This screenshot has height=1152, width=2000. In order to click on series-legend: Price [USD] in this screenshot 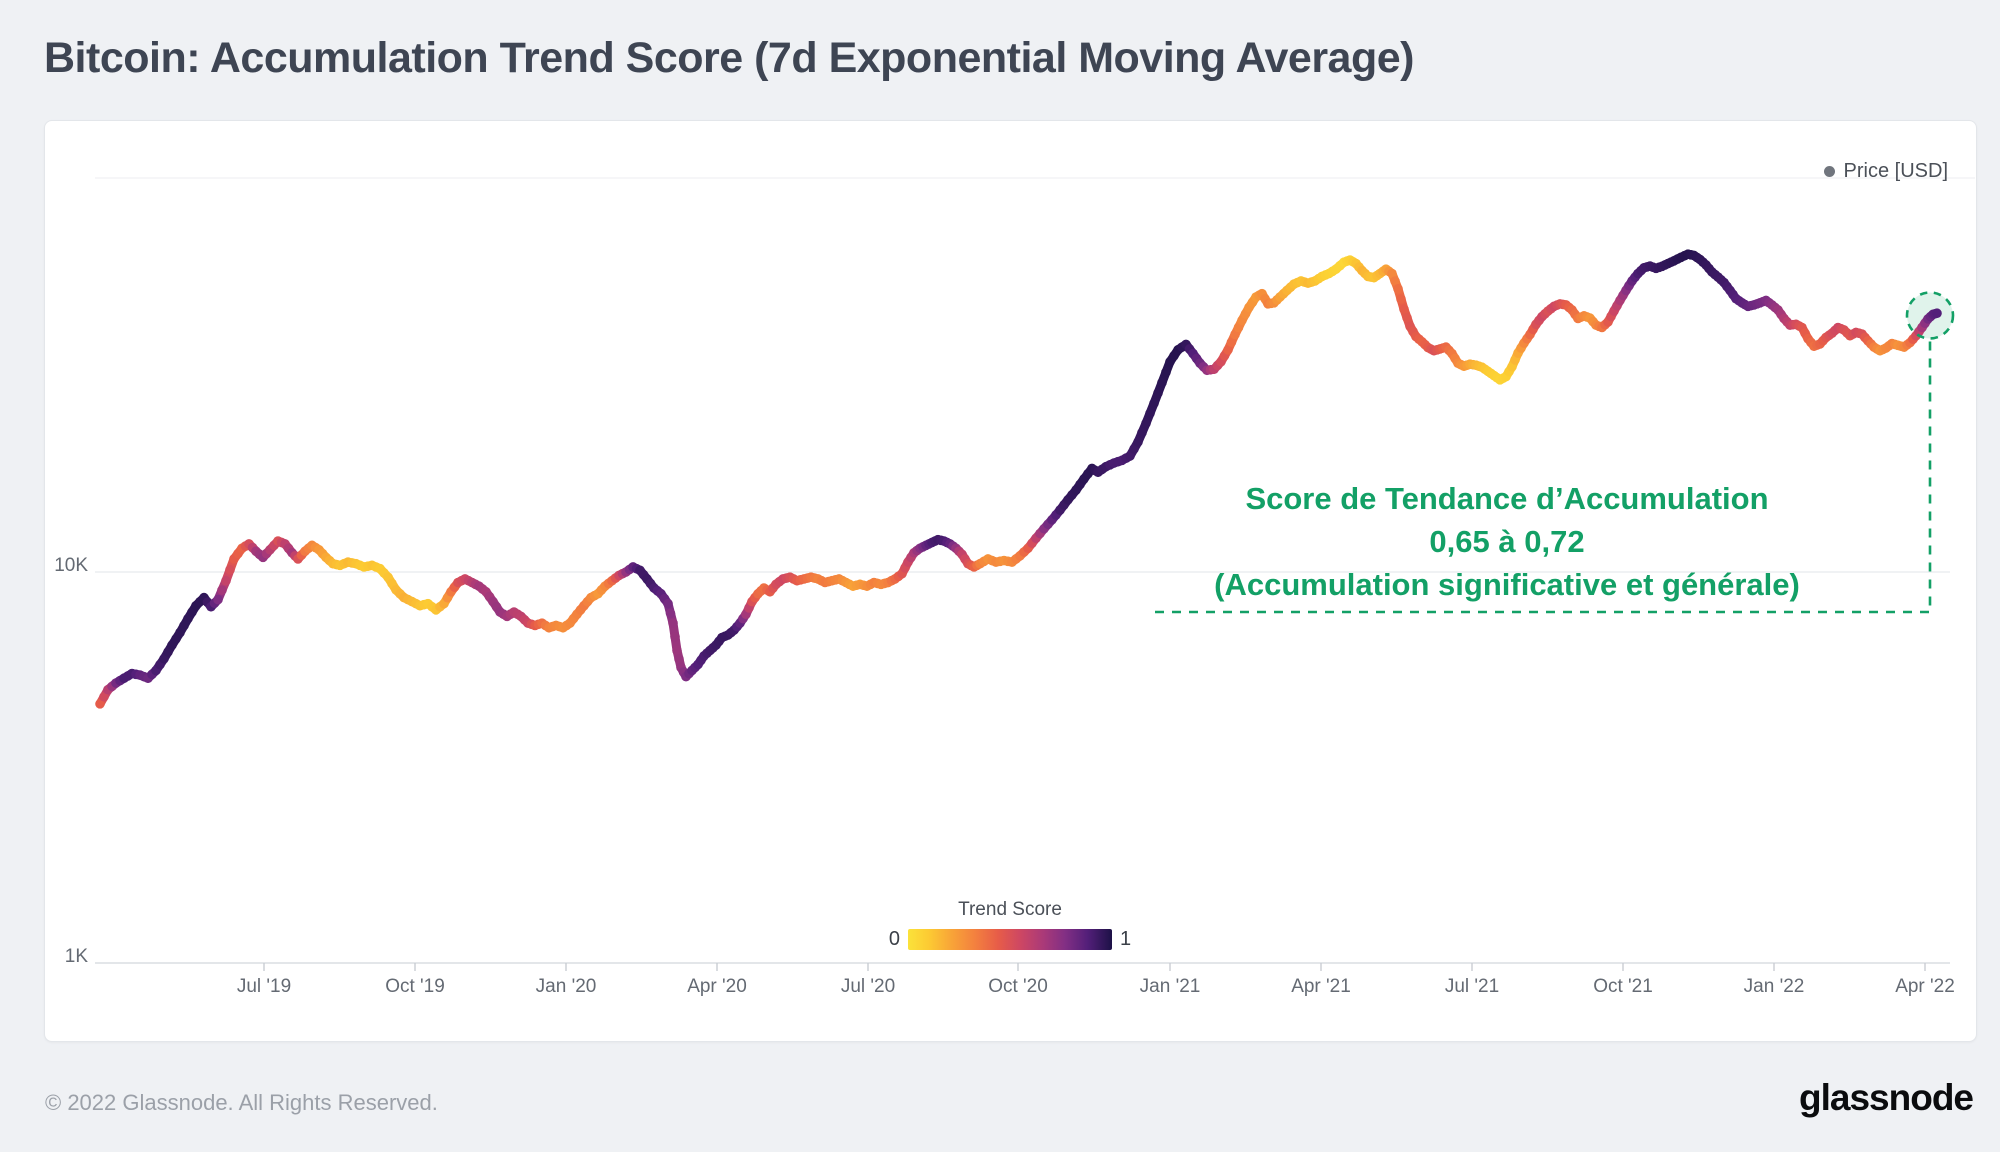, I will do `click(1885, 171)`.